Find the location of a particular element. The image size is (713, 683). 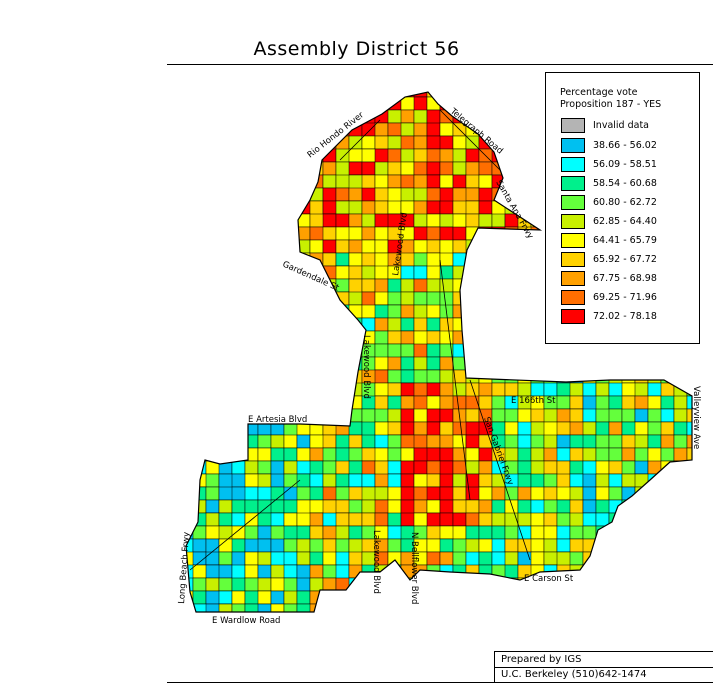

legend-title-line-2: Proposition 187 - YES is located at coordinates (611, 104).